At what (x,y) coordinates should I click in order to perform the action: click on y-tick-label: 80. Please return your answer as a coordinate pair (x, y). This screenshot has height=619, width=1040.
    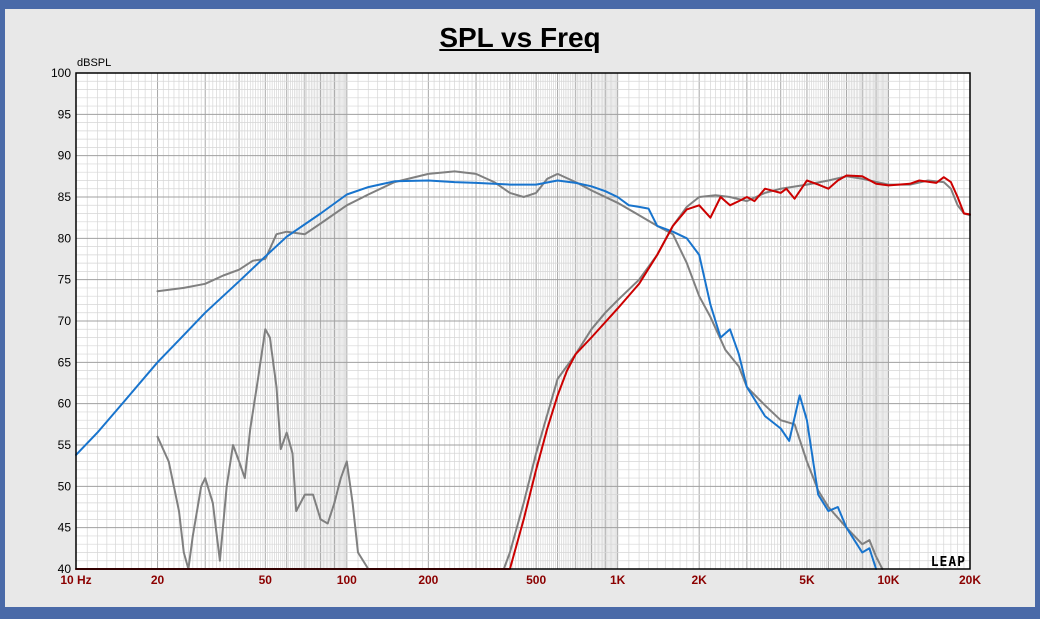
    Looking at the image, I should click on (65, 238).